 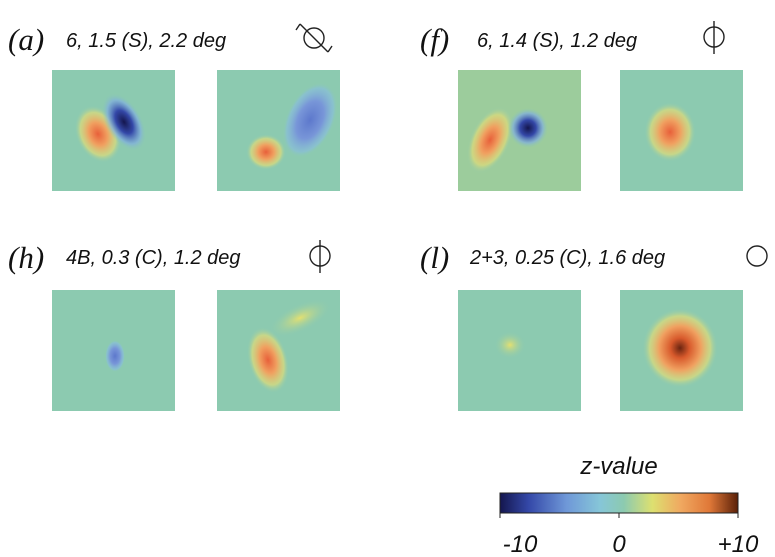 I want to click on panel-label: (h), so click(x=26, y=257).